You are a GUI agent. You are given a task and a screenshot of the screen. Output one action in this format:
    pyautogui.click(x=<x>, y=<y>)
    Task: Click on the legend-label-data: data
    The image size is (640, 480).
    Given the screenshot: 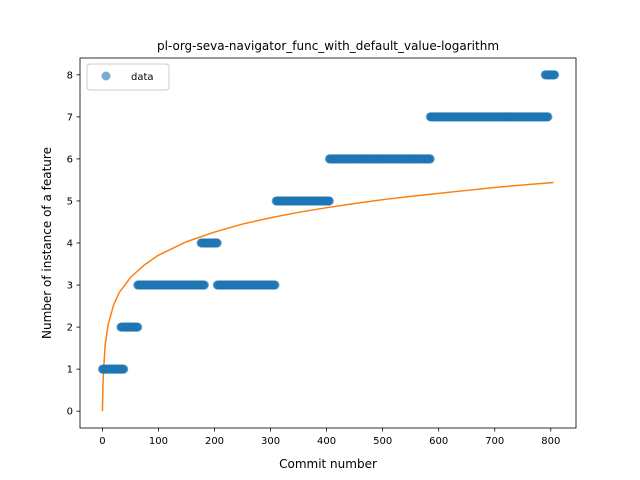 What is the action you would take?
    pyautogui.click(x=142, y=77)
    